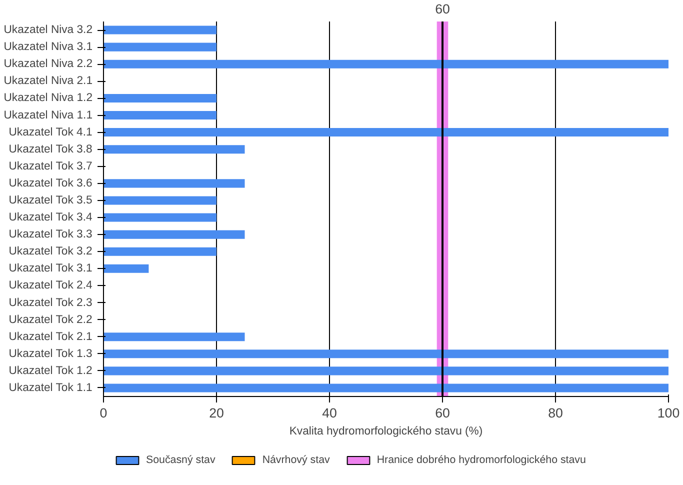 The height and width of the screenshot is (485, 683). I want to click on ref-line-label: 60, so click(442, 9).